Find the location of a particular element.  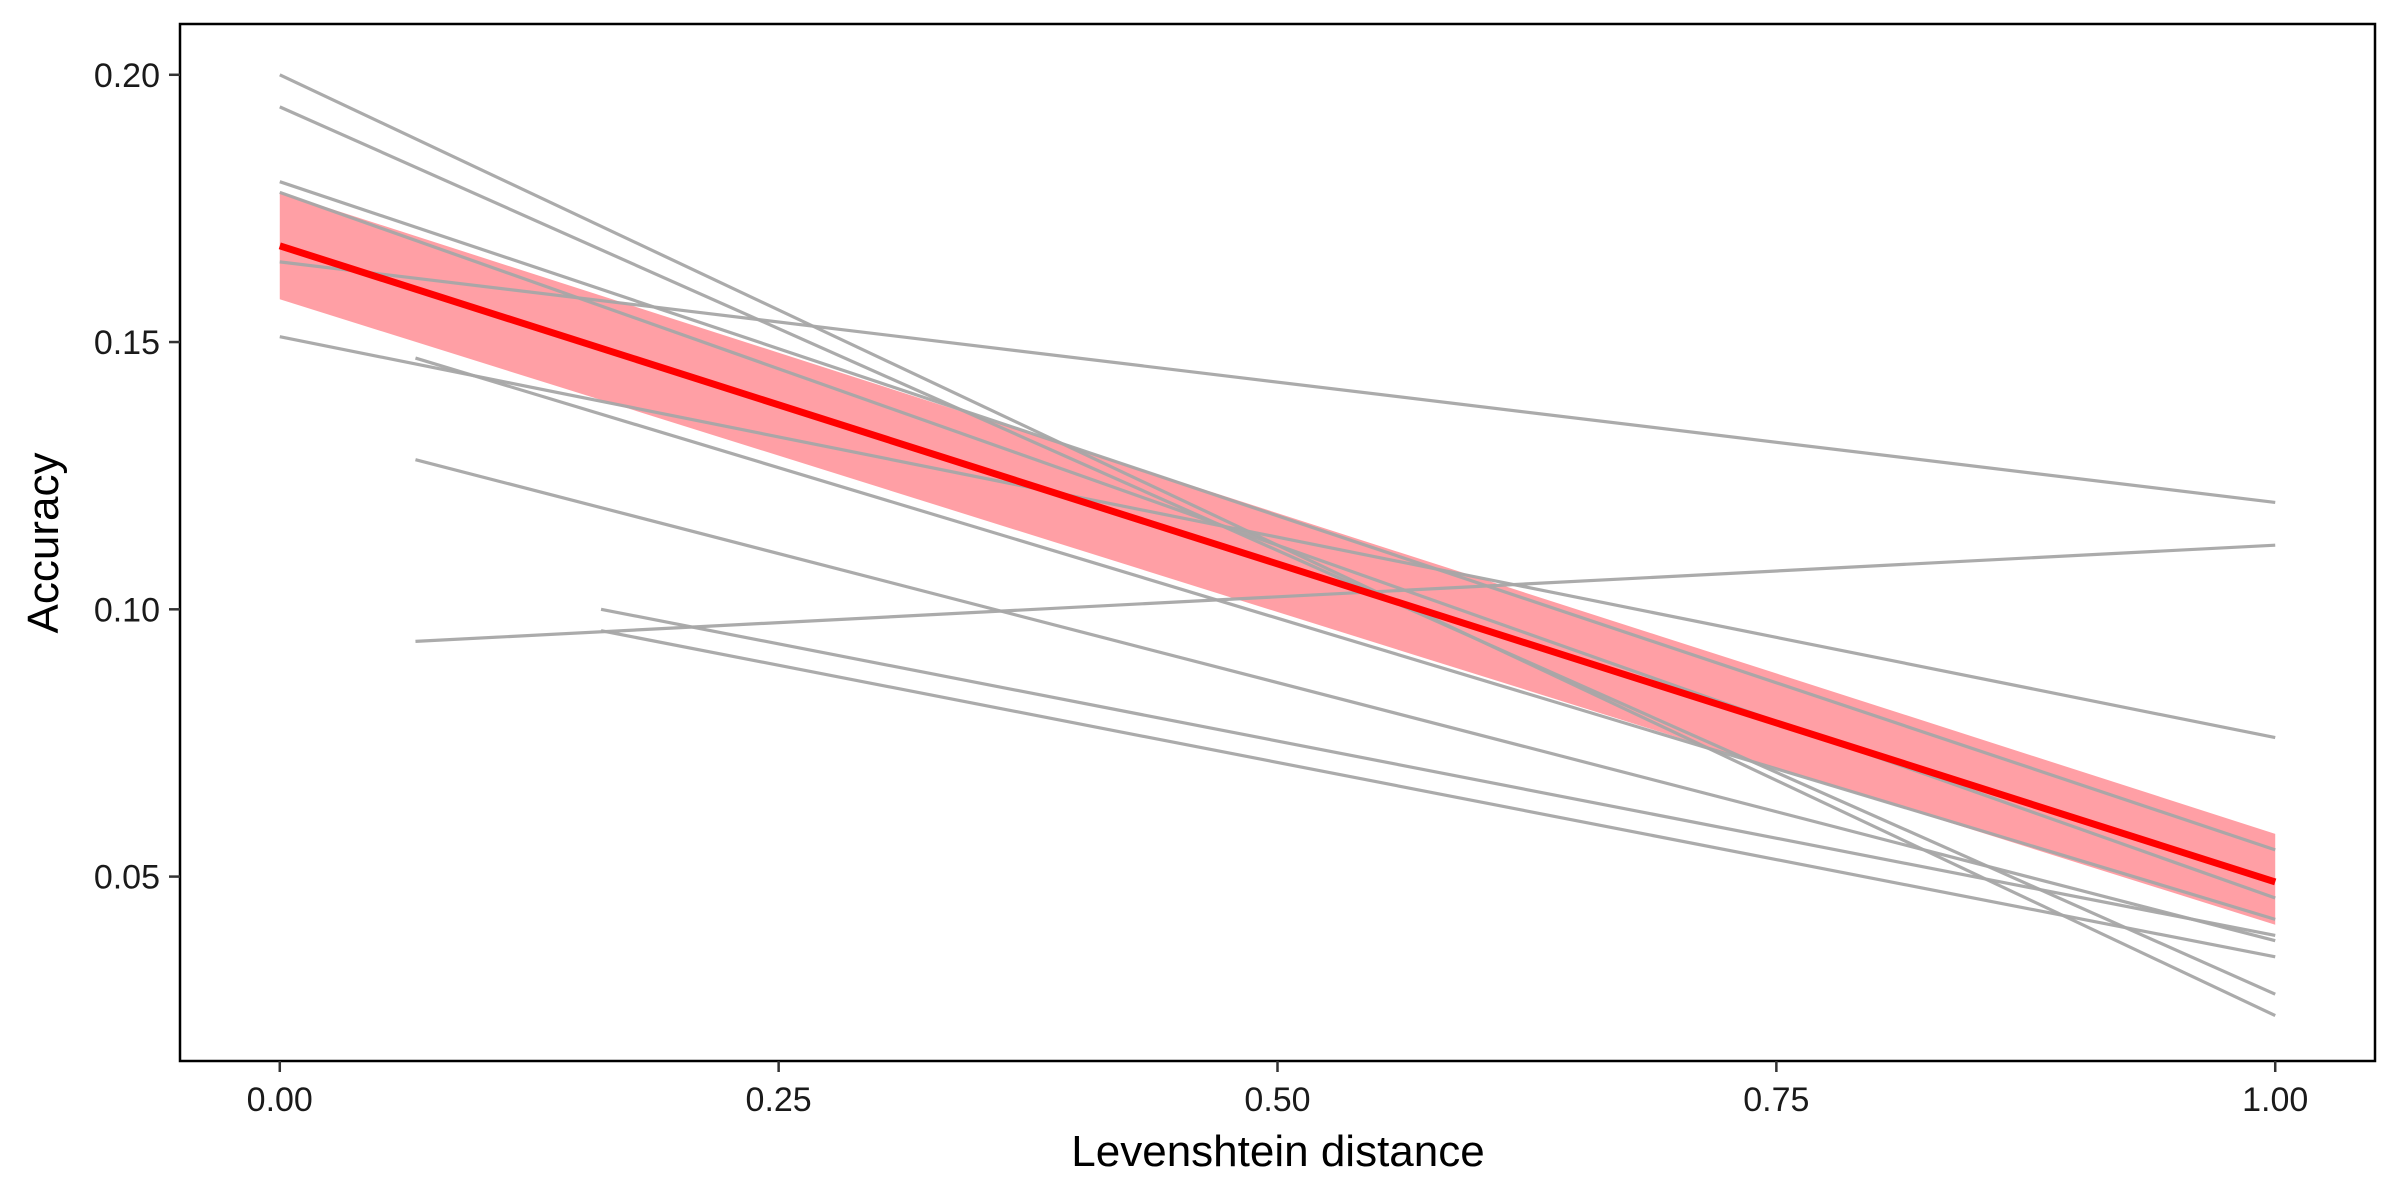

y-tick-label: 0.20 is located at coordinates (127, 76).